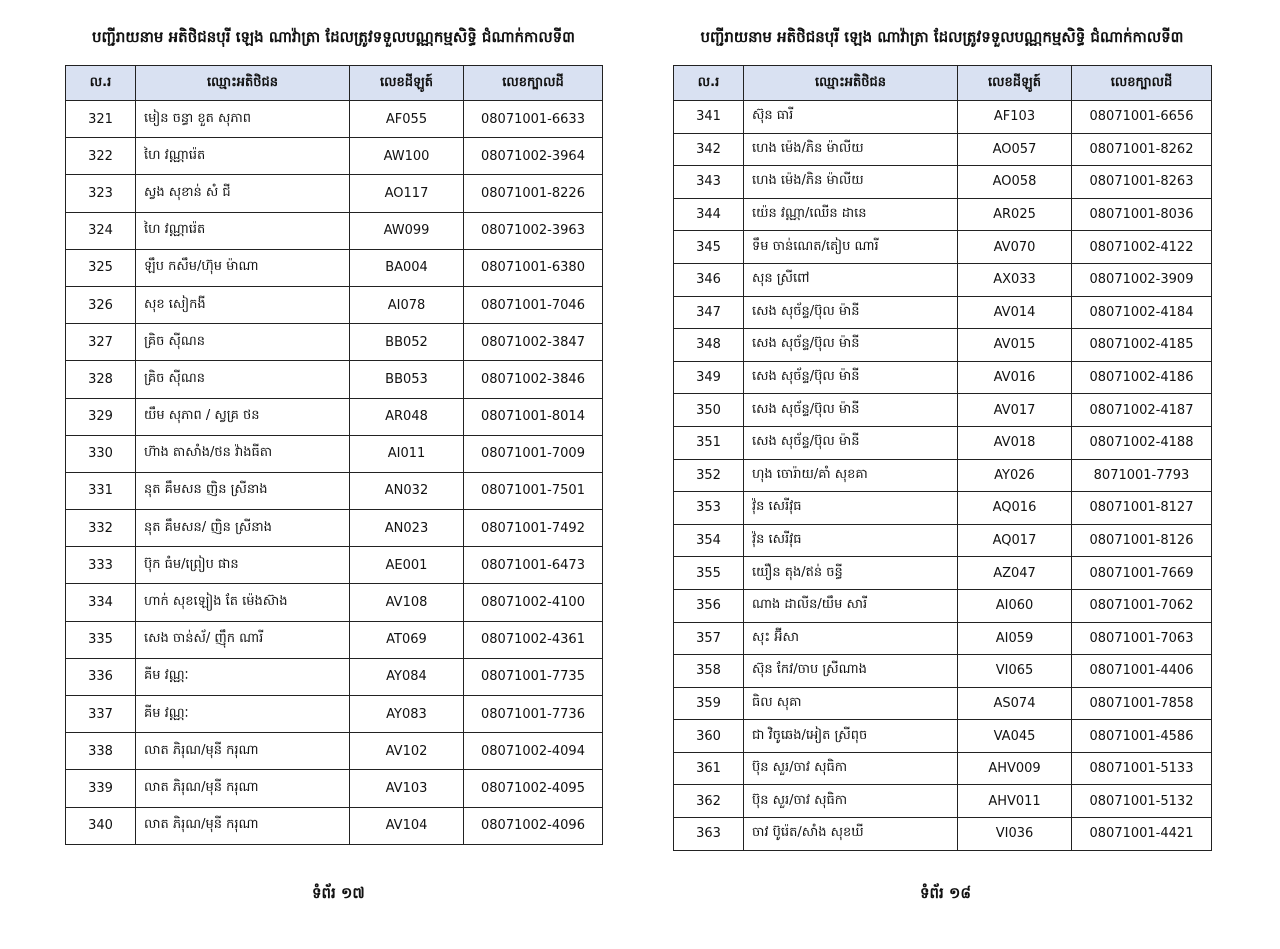 The image size is (1280, 949). Describe the element at coordinates (334, 379) in the screenshot. I see `table-row: 328 គ្រិច ស៊ីណន BB053 08071002-3846` at that location.